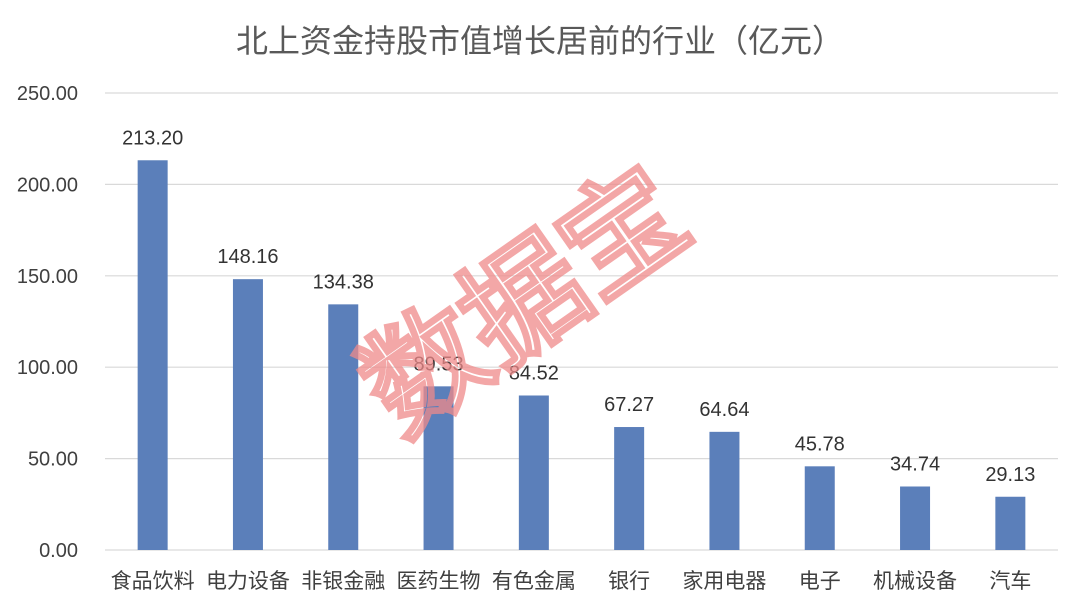 This screenshot has height=609, width=1080. Describe the element at coordinates (153, 581) in the screenshot. I see `x-tick-label: 食品饮料` at that location.